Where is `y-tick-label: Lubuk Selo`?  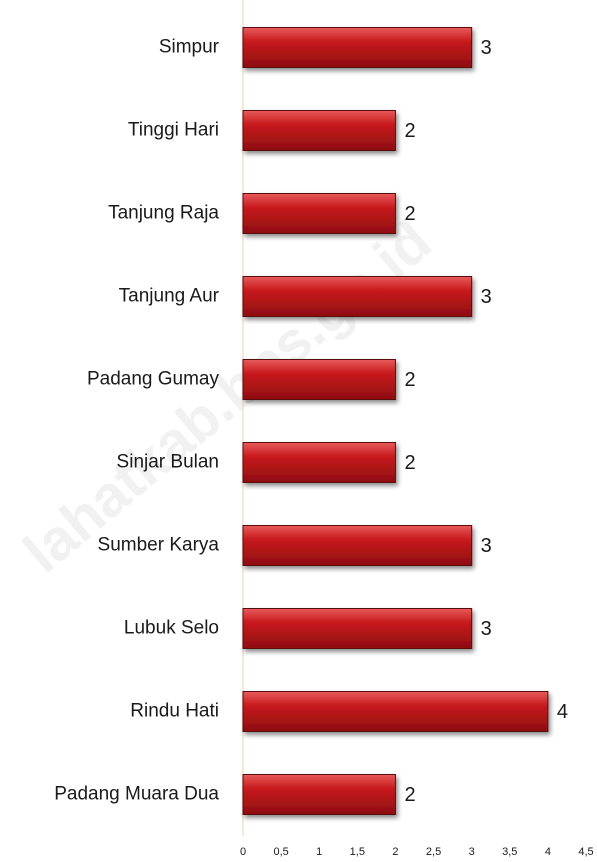 y-tick-label: Lubuk Selo is located at coordinates (171, 628).